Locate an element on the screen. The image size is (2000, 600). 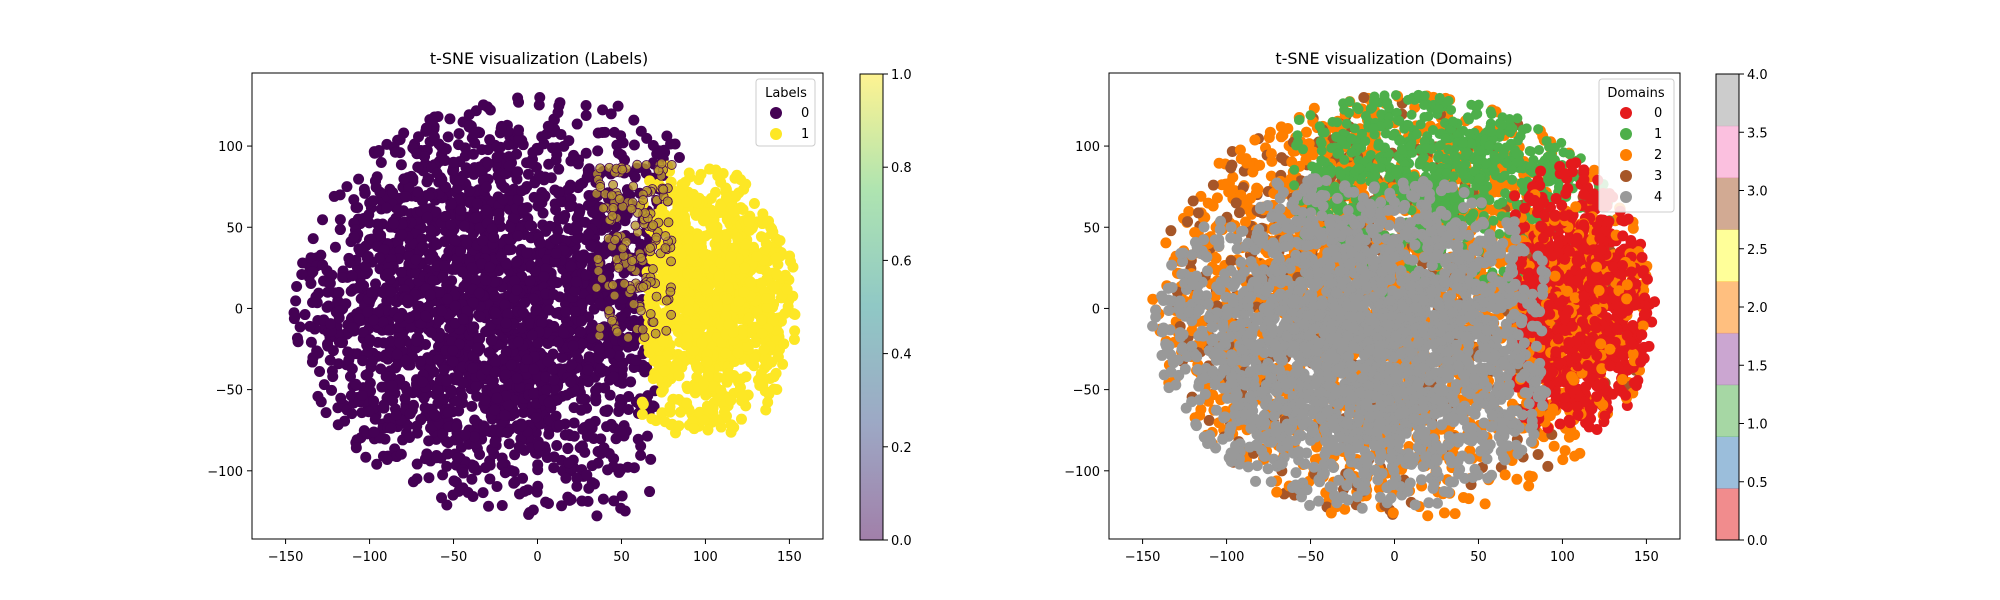
left-colorbar-gradient is located at coordinates (871, 307).